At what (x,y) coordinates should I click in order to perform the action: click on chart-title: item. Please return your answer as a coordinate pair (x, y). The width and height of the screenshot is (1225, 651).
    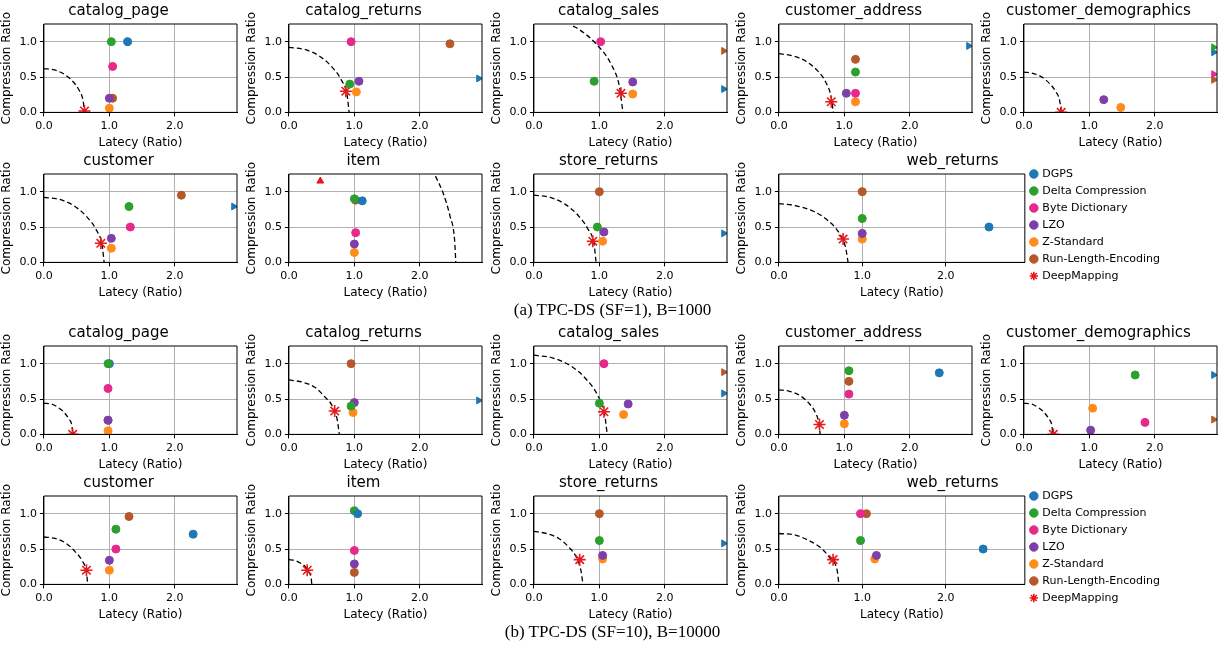
    Looking at the image, I should click on (363, 159).